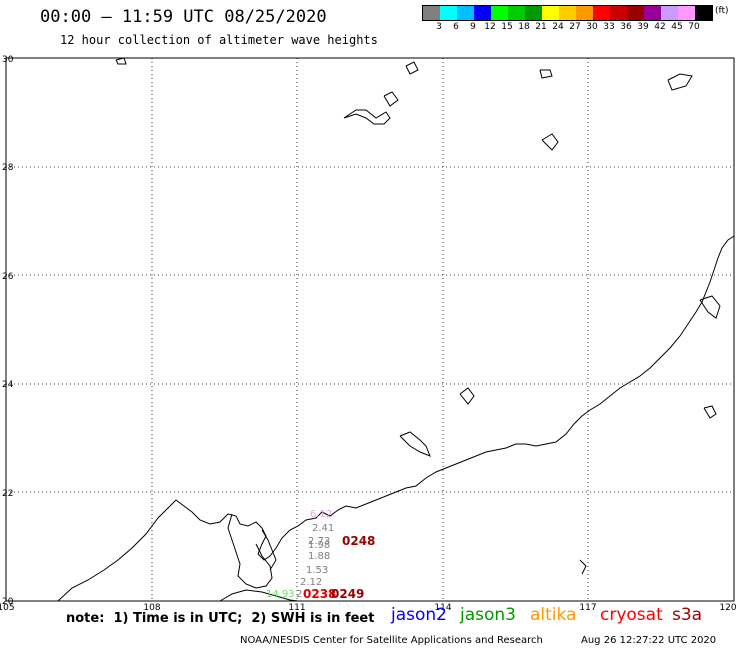 The height and width of the screenshot is (650, 740). Describe the element at coordinates (660, 27) in the screenshot. I see `legend-tick-label: 42` at that location.